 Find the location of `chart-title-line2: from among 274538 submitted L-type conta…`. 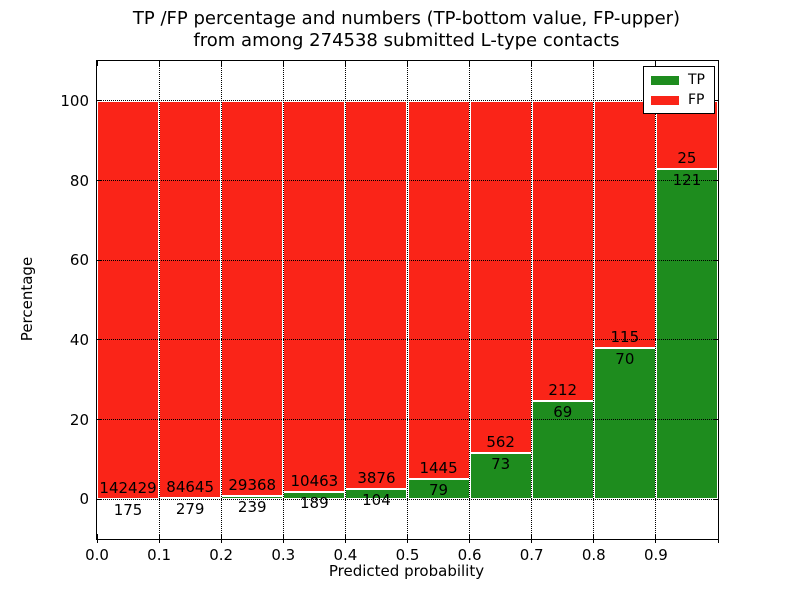

chart-title-line2: from among 274538 submitted L-type conta… is located at coordinates (406, 40).